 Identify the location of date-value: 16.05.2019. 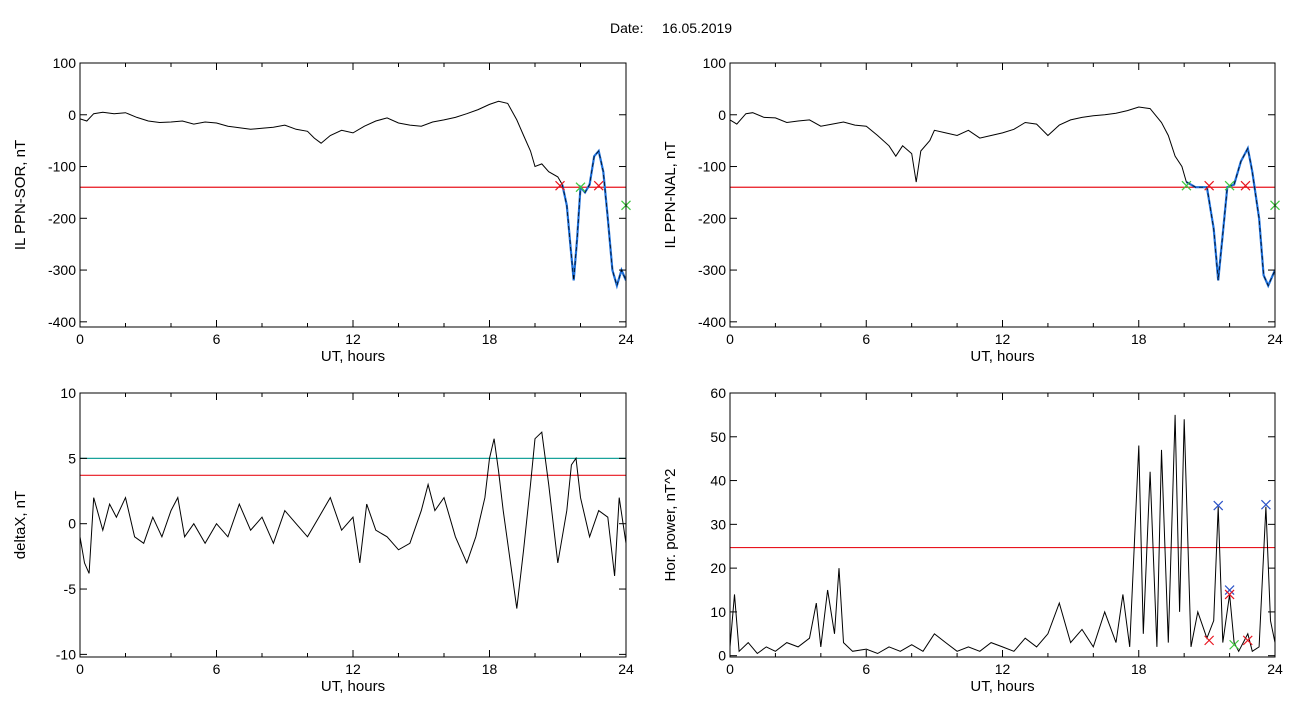
(697, 28).